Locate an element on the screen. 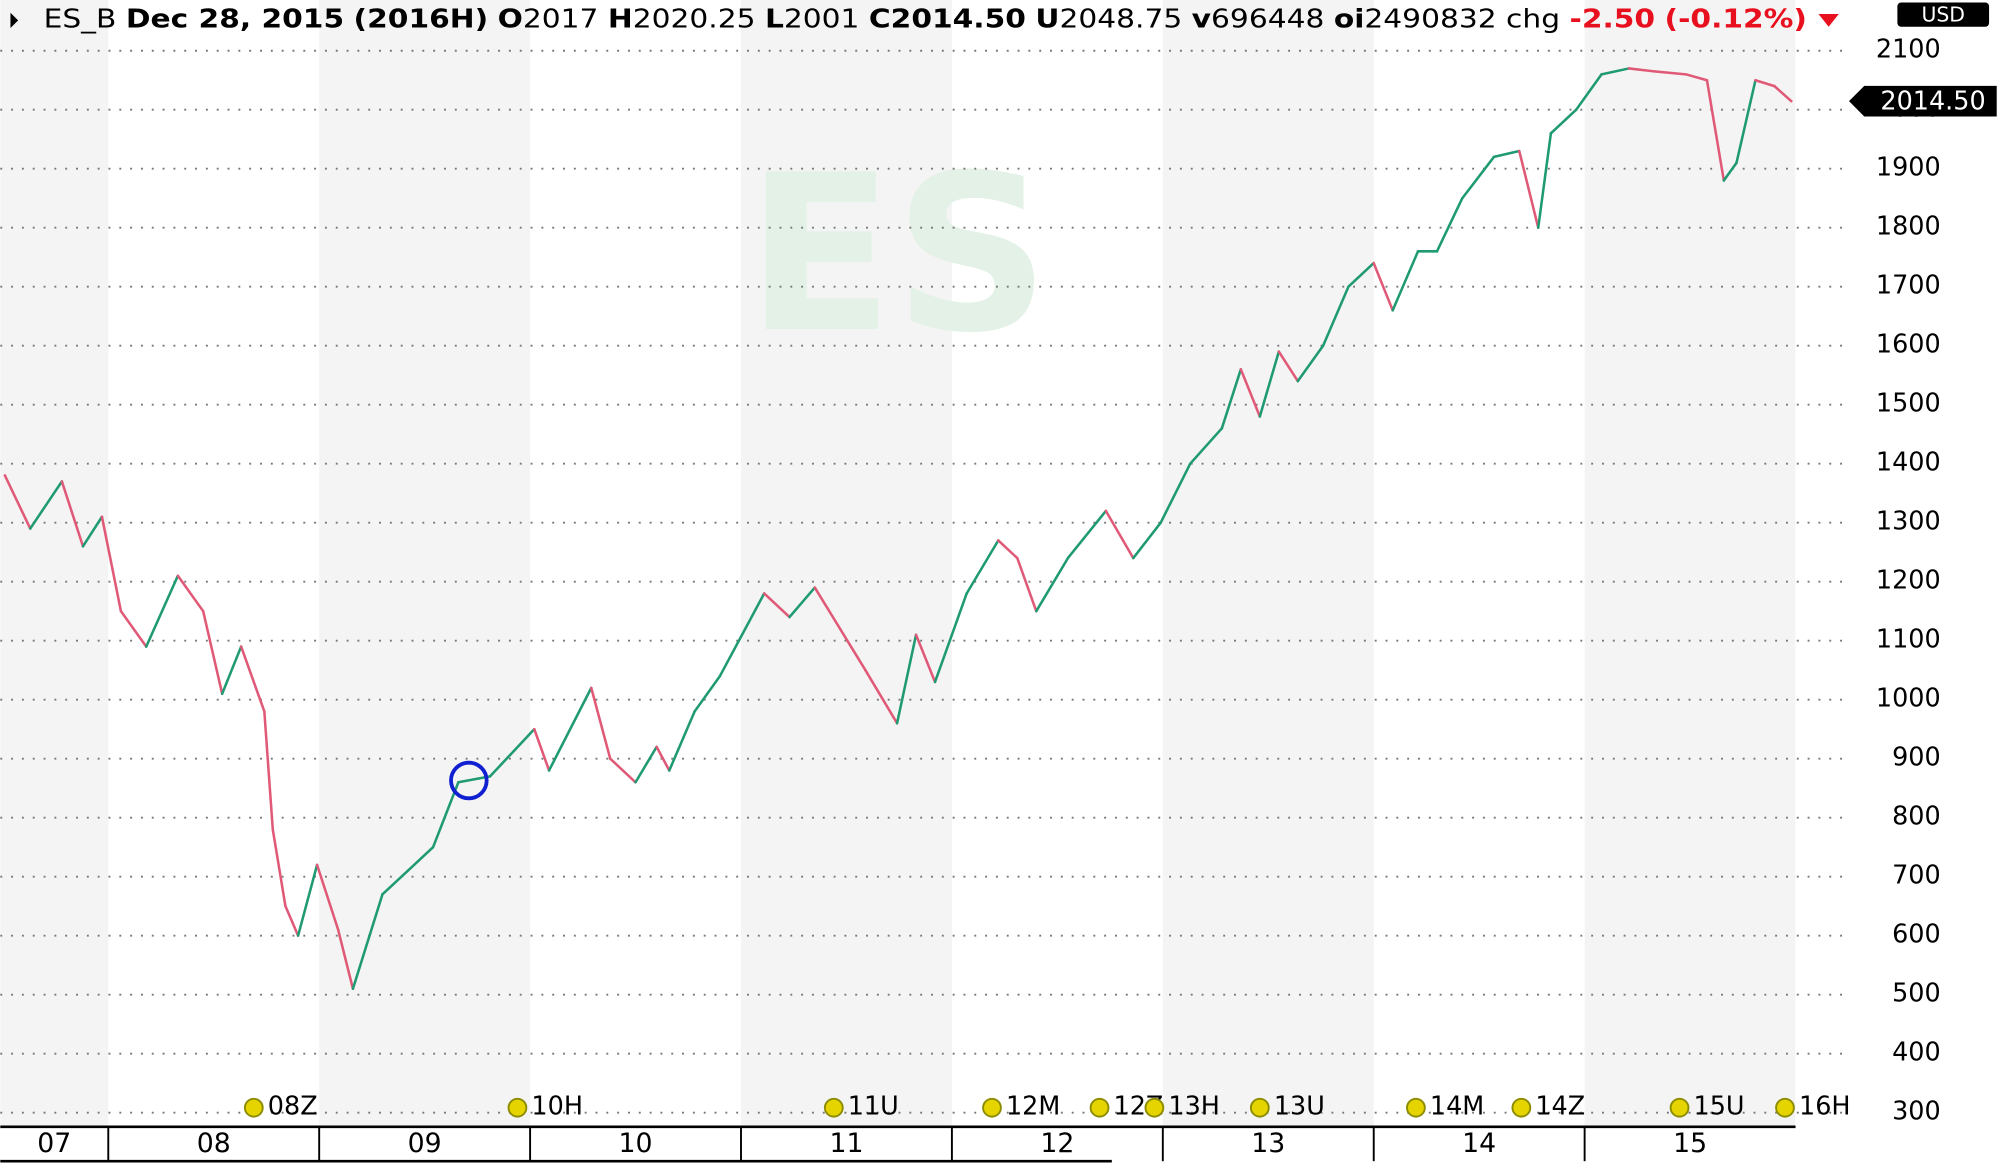 The image size is (1997, 1165). watermark: ES is located at coordinates (898, 255).